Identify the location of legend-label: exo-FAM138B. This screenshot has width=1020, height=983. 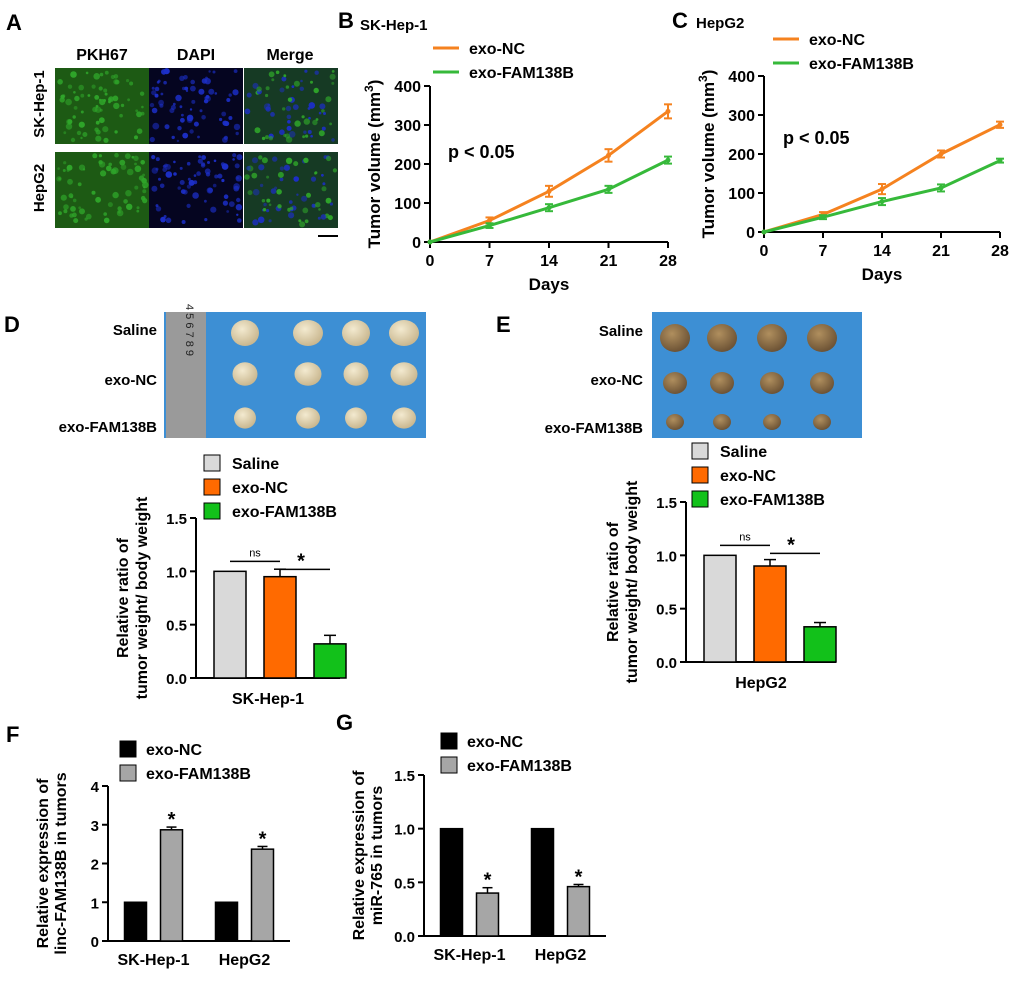
(521, 73).